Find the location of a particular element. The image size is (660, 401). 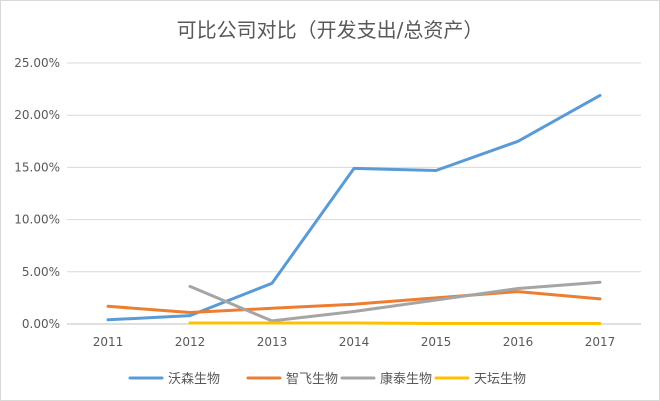

legend-item-2: 智飞生物 is located at coordinates (292, 379).